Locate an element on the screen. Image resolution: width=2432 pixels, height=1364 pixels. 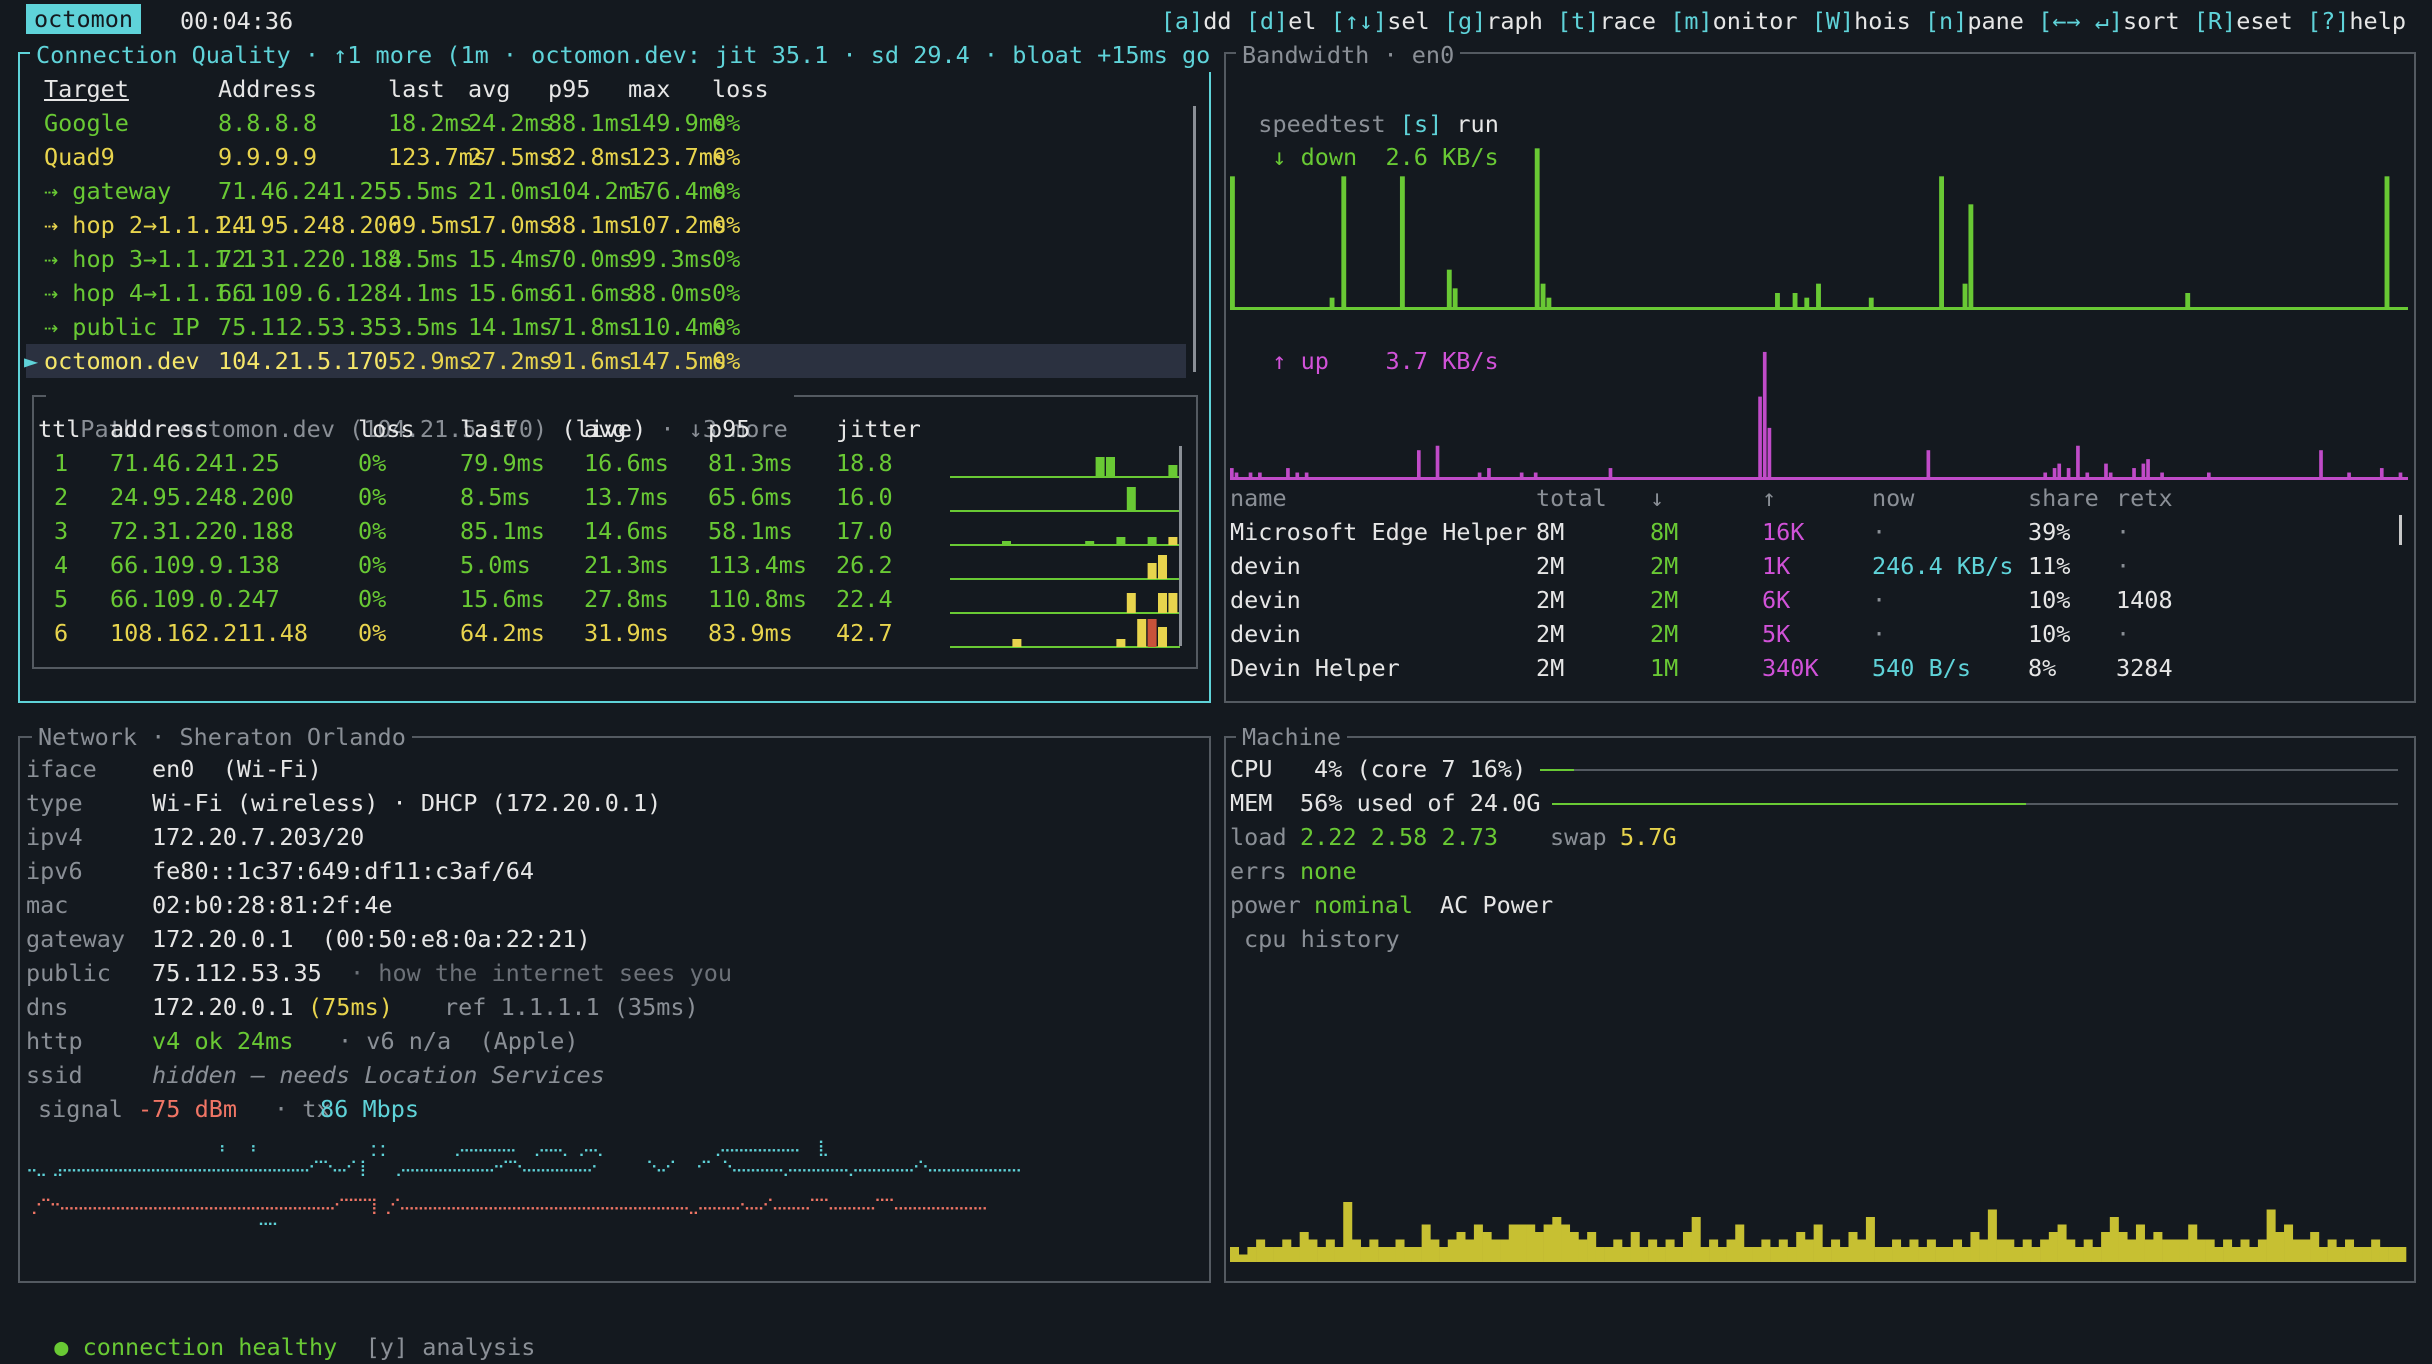
analysis-action: analysis is located at coordinates (479, 1347).